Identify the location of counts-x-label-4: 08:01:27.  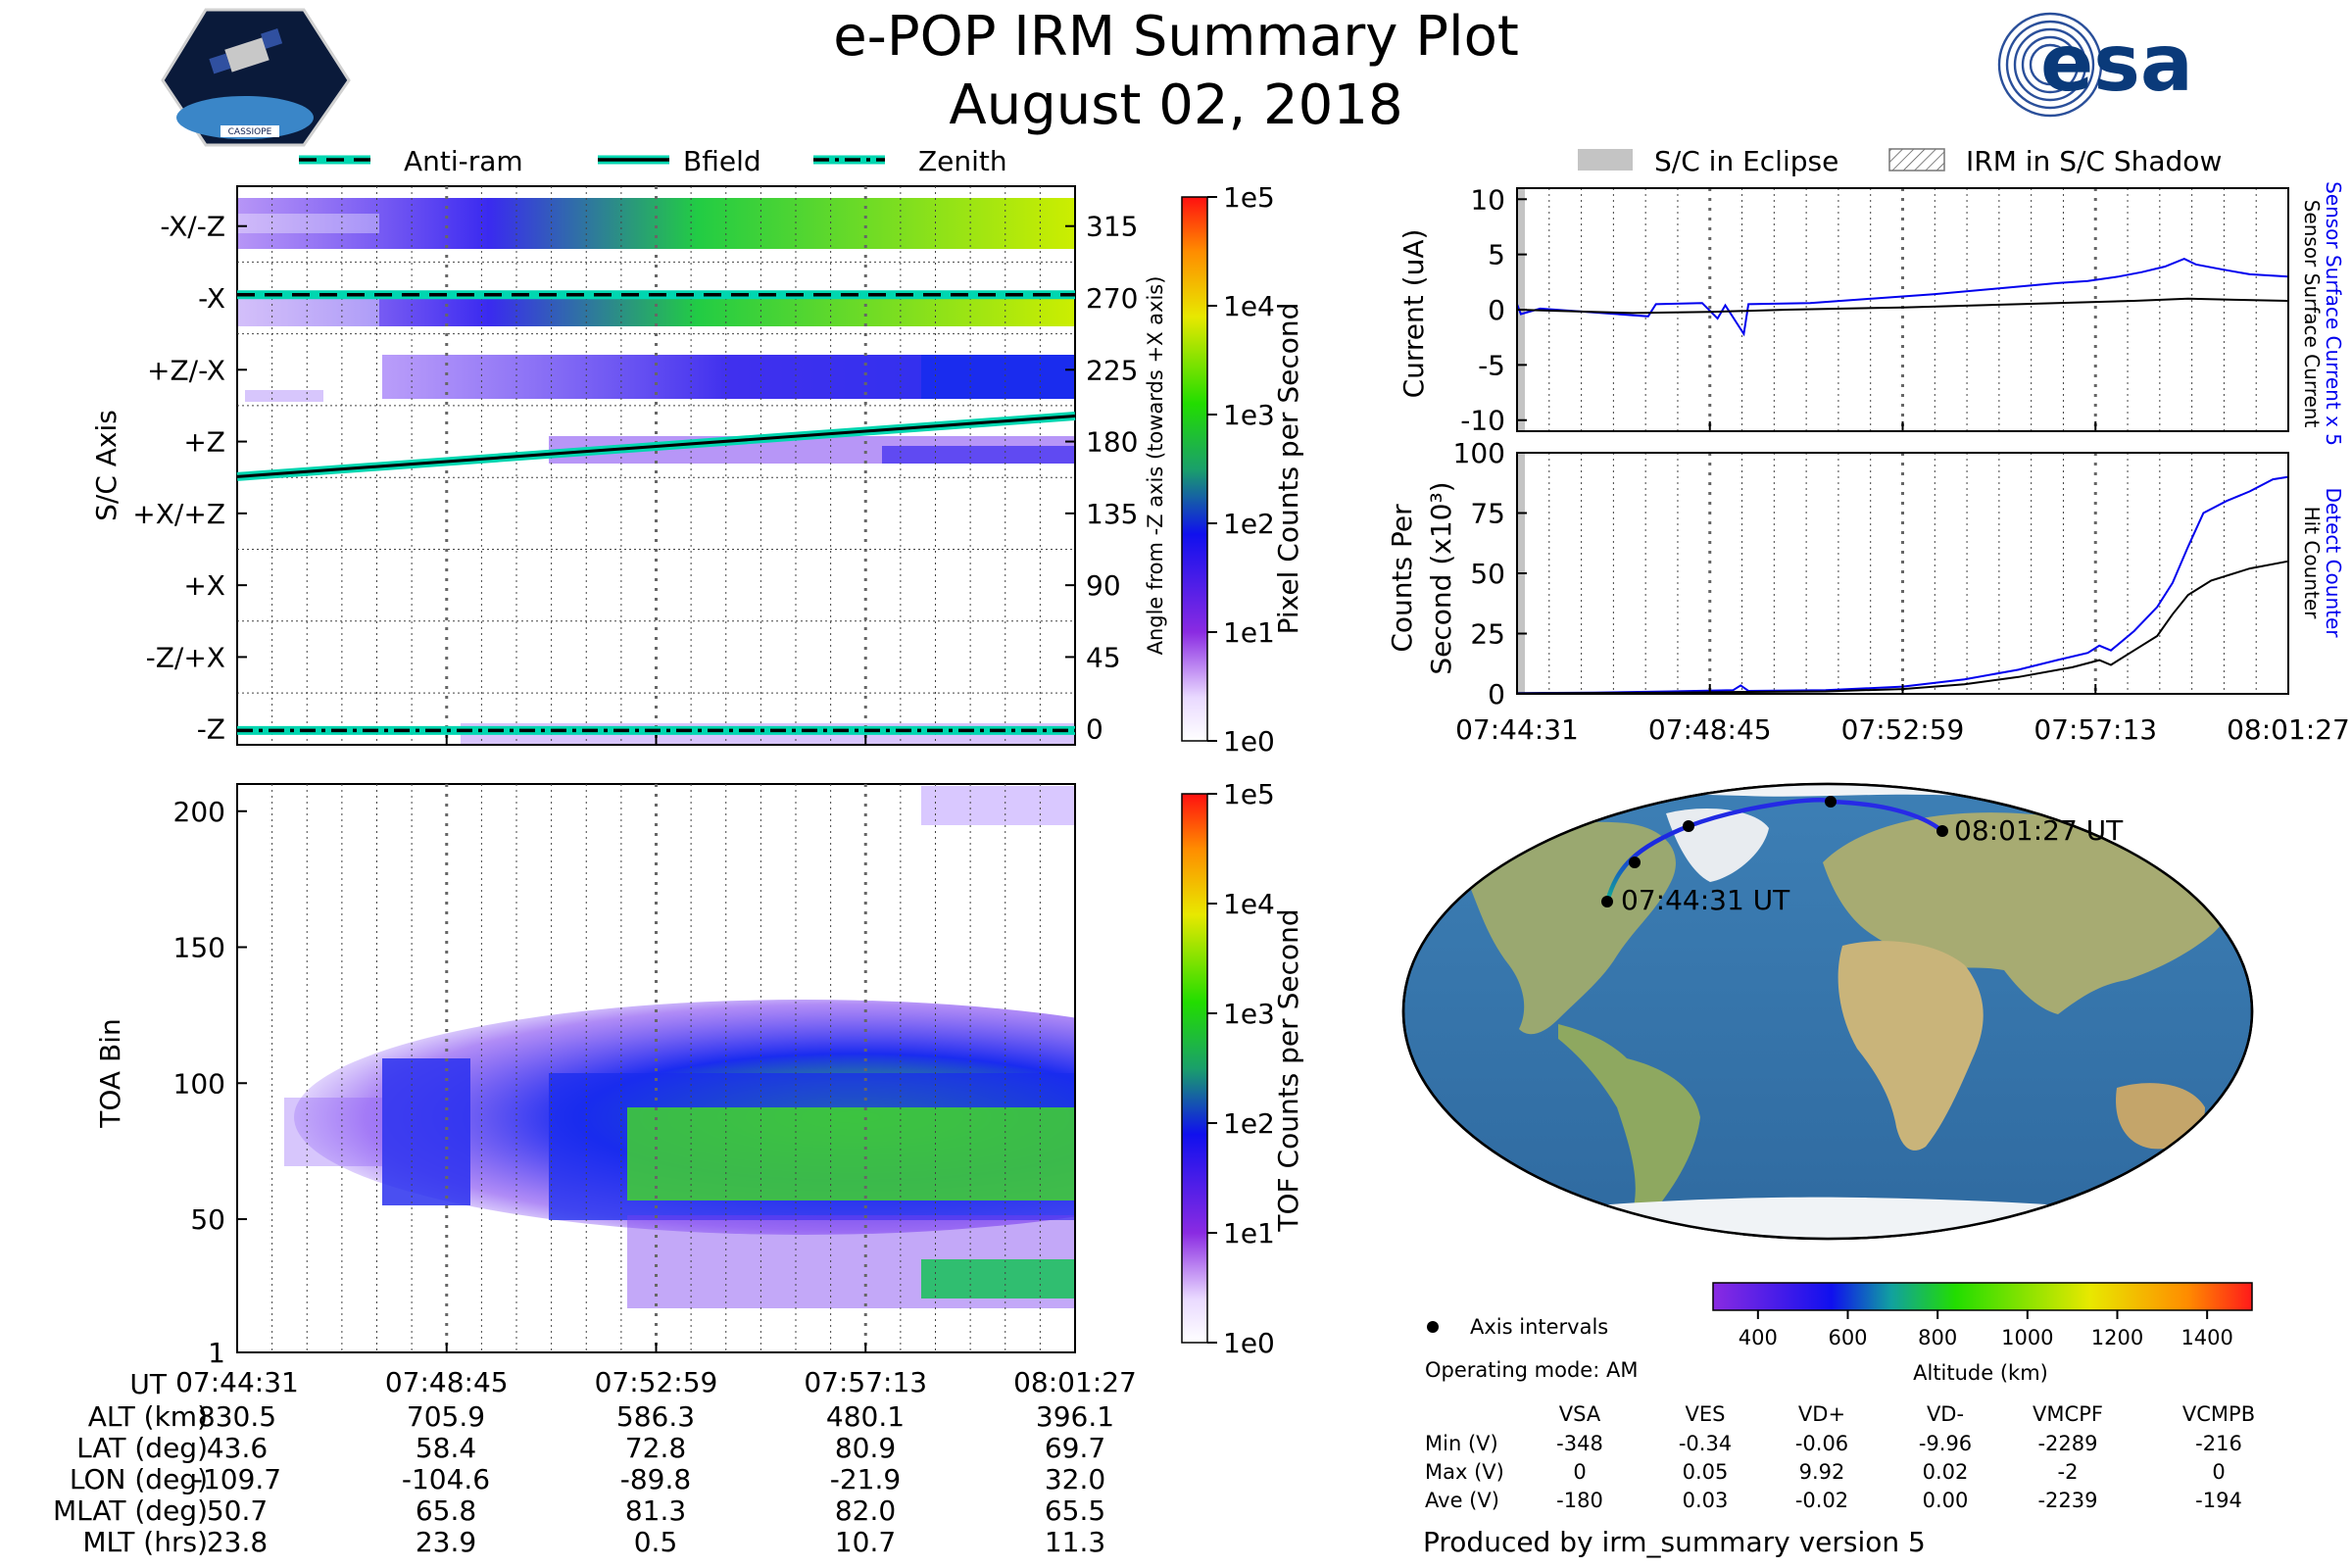
(2288, 729).